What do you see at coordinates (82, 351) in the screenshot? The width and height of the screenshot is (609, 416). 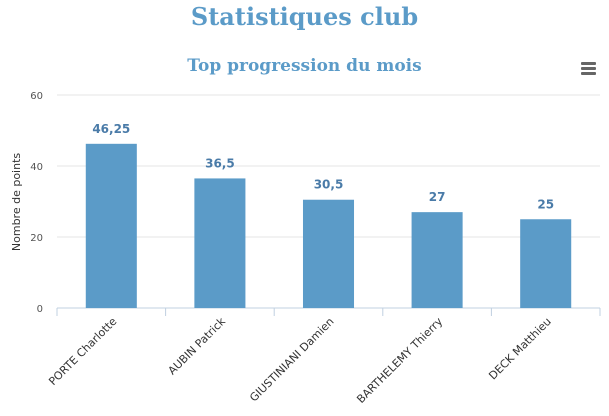 I see `x-tick-label: PORTE Charlotte` at bounding box center [82, 351].